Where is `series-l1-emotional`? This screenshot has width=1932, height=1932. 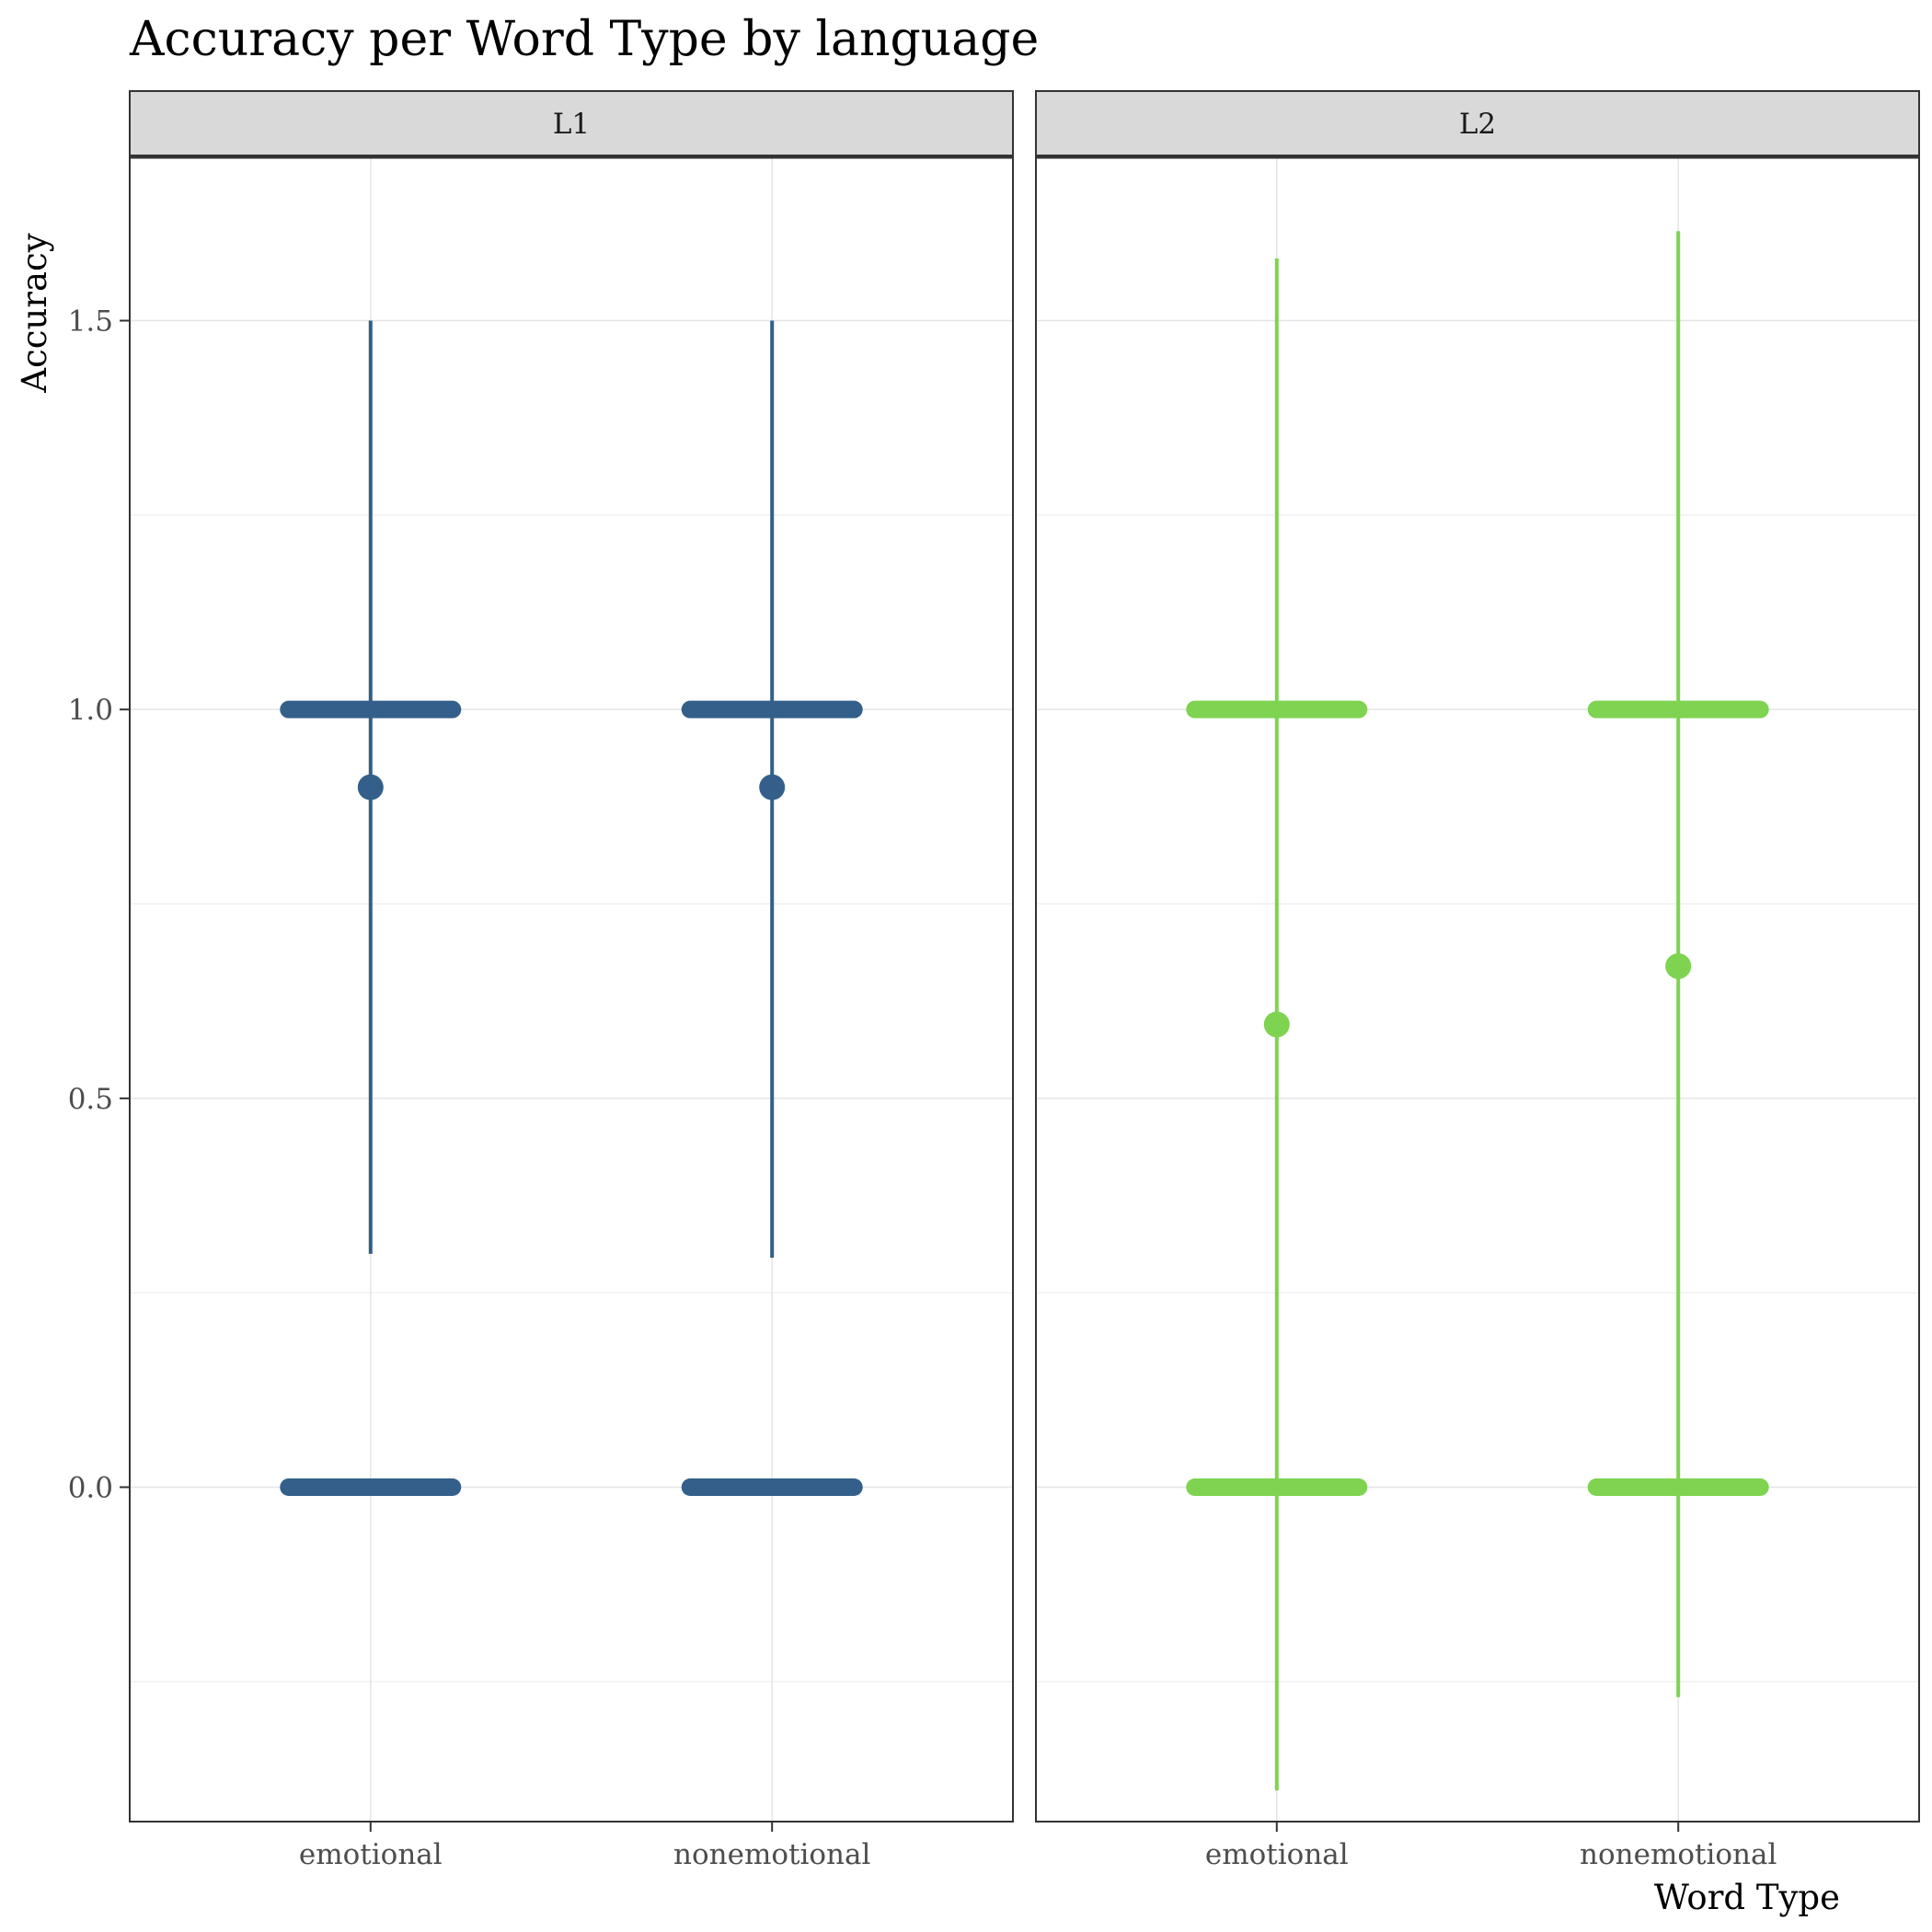
series-l1-emotional is located at coordinates (371, 908).